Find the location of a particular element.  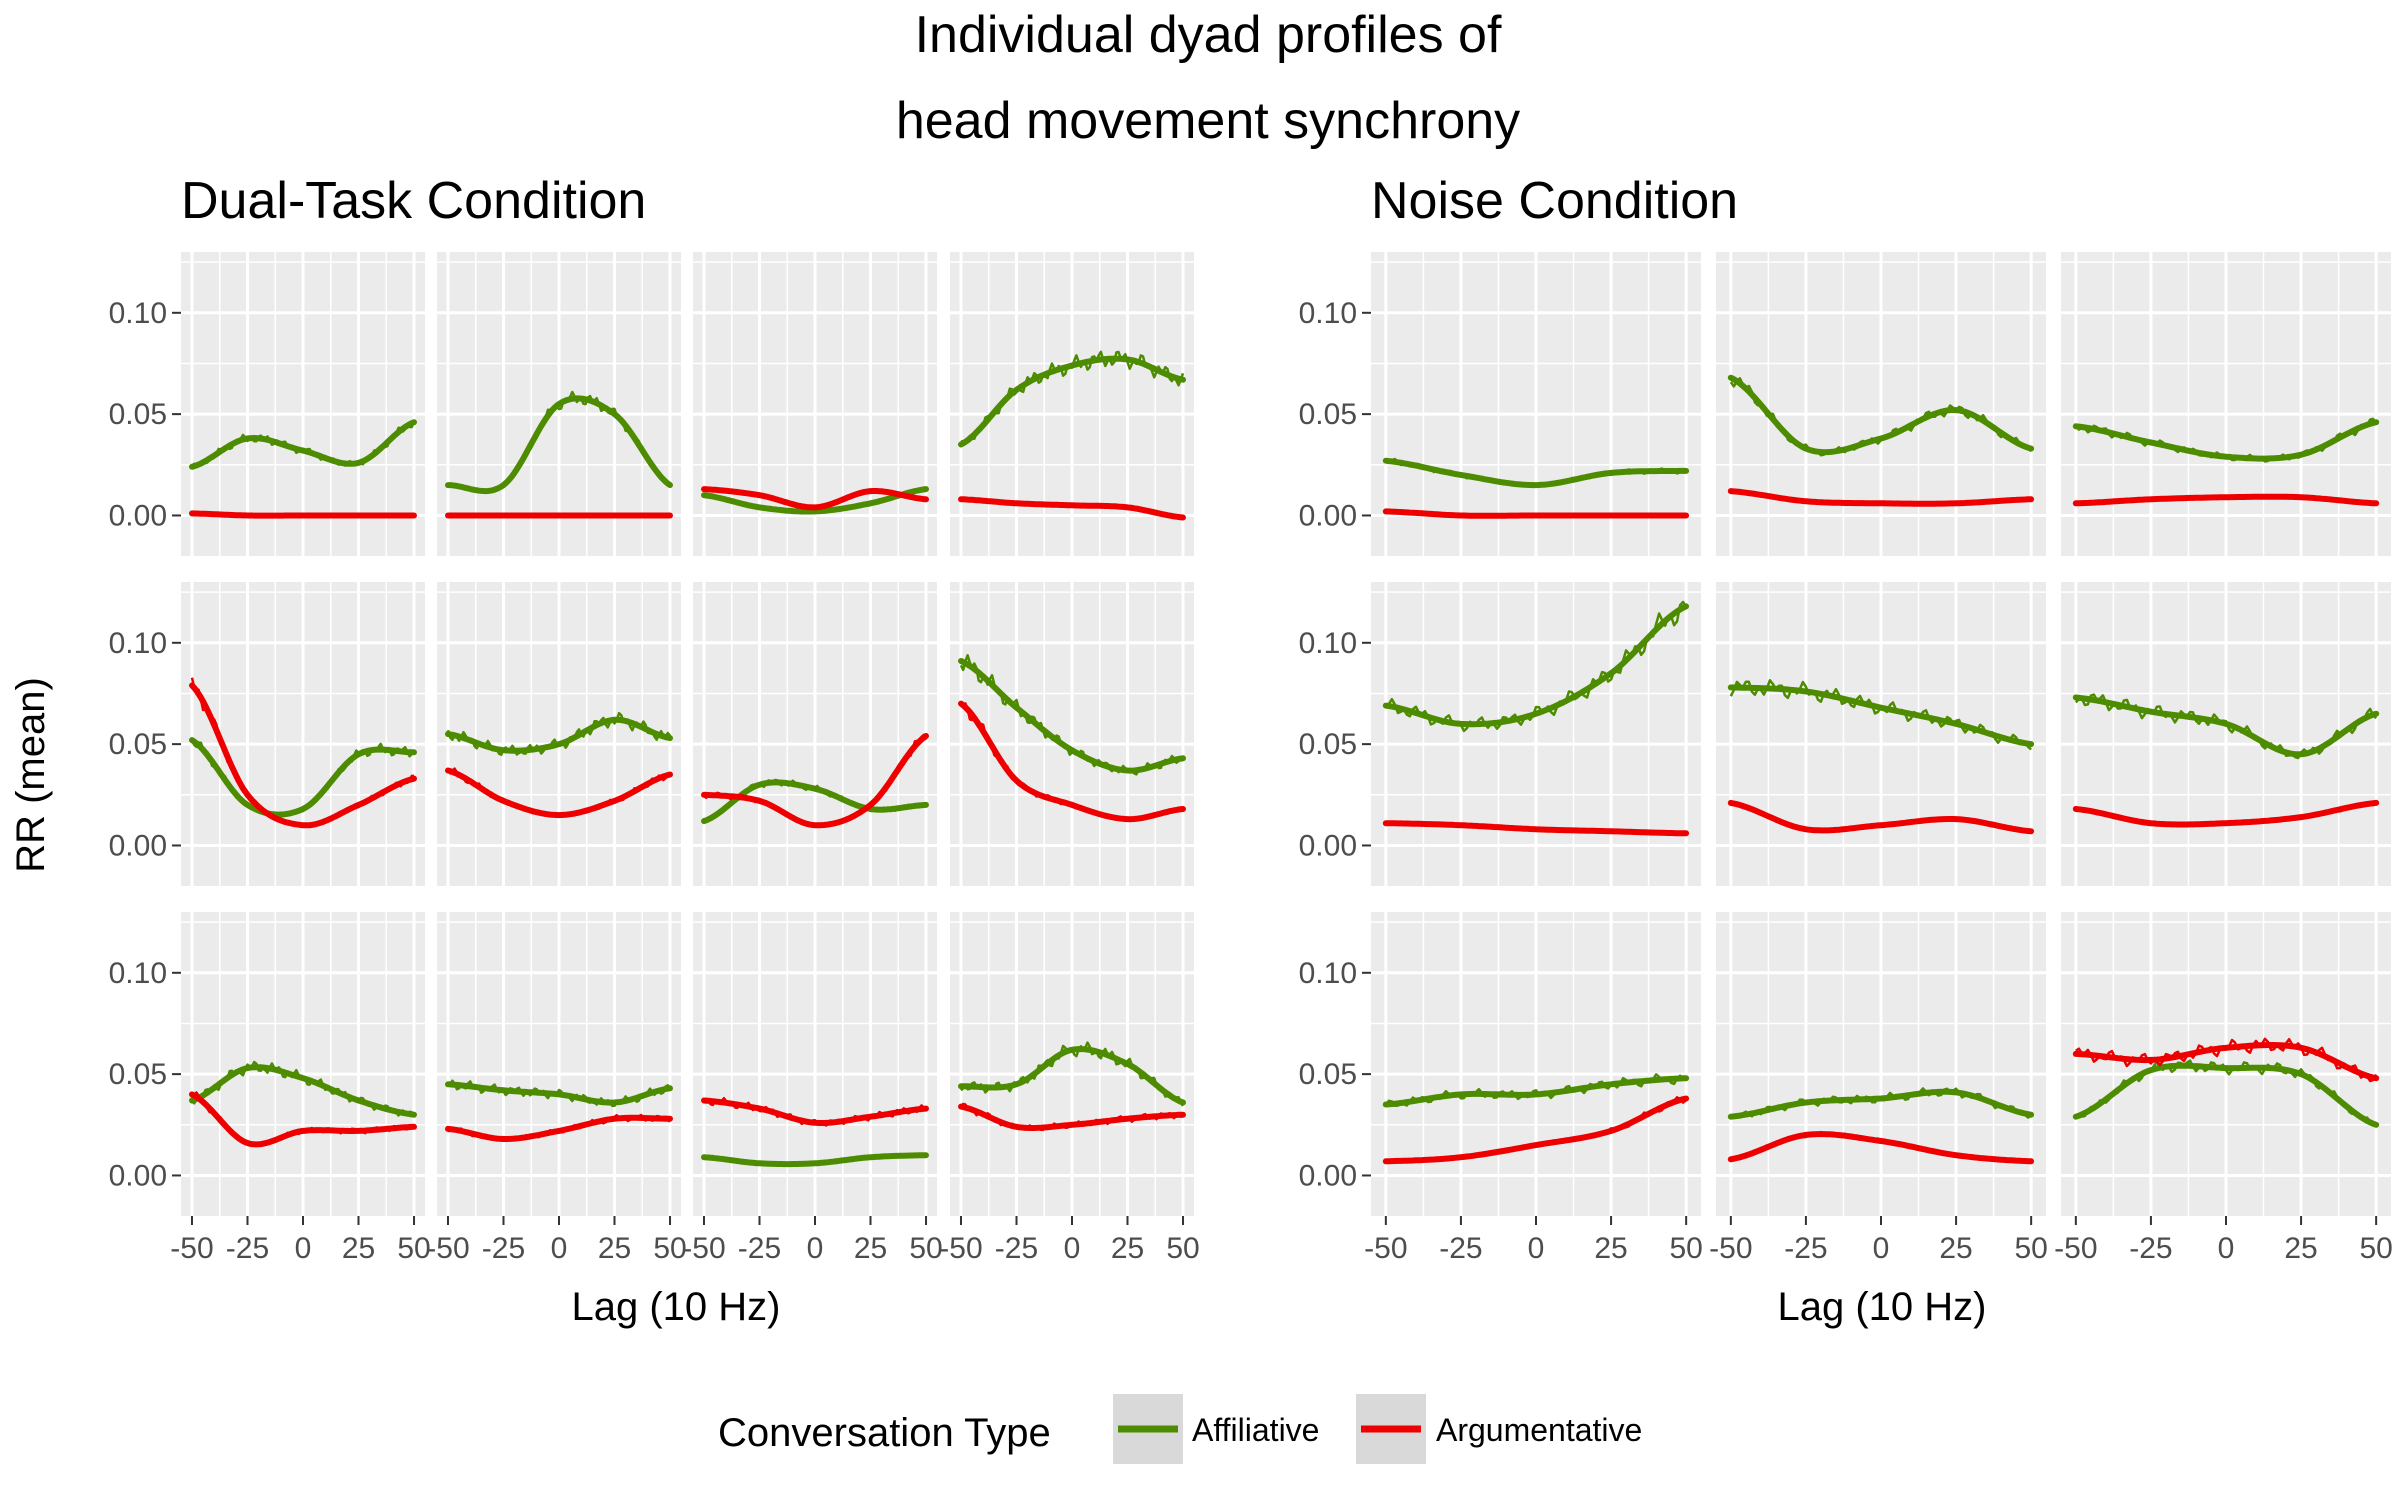

legend-label-affiliative: Affiliative is located at coordinates (1255, 1430).